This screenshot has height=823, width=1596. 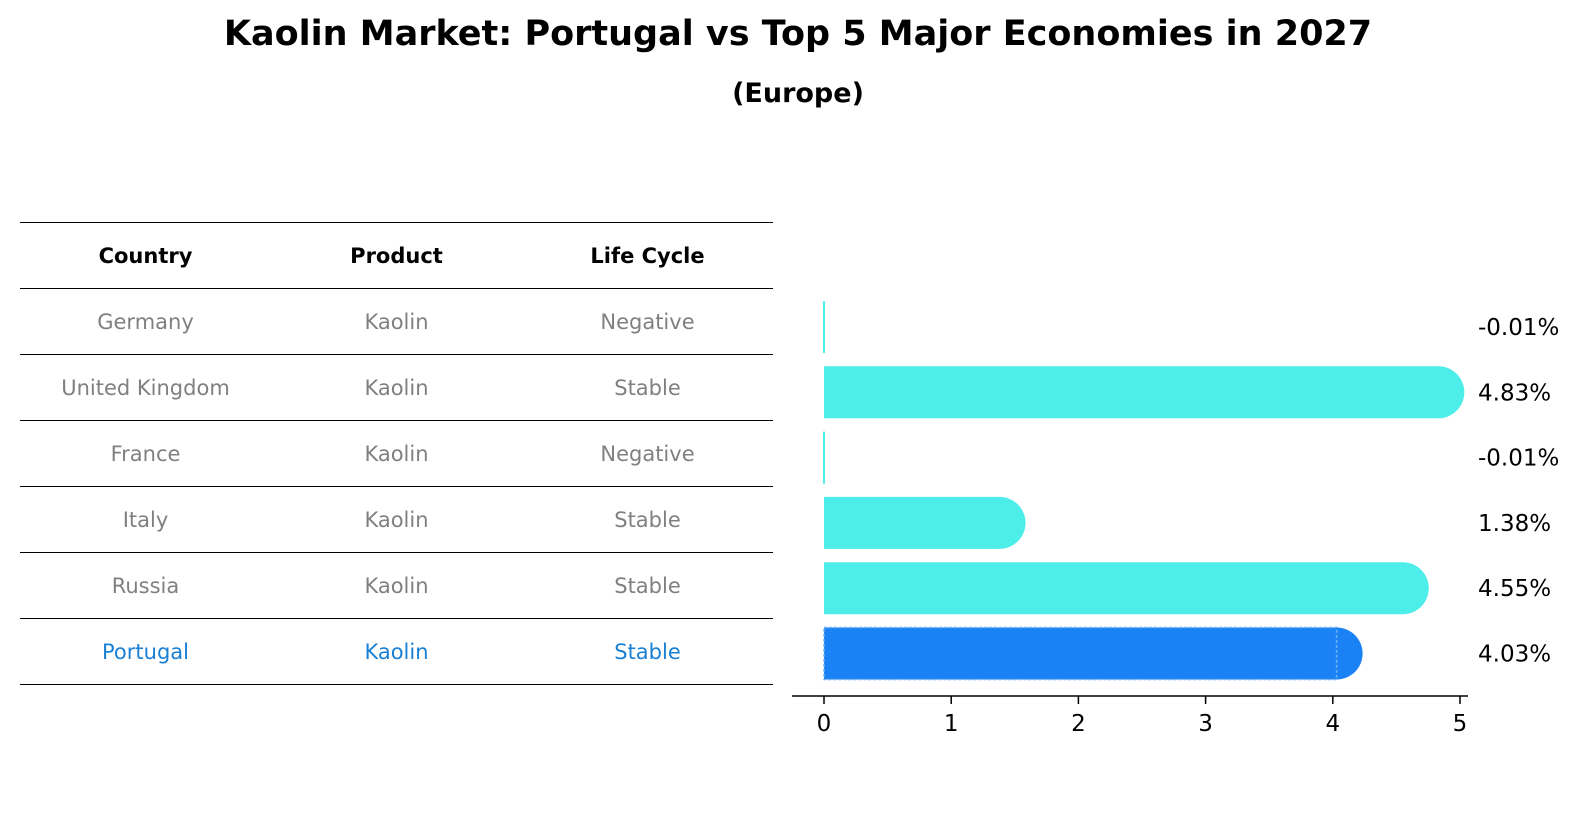 I want to click on table-row: France Kaolin Negative, so click(x=396, y=453).